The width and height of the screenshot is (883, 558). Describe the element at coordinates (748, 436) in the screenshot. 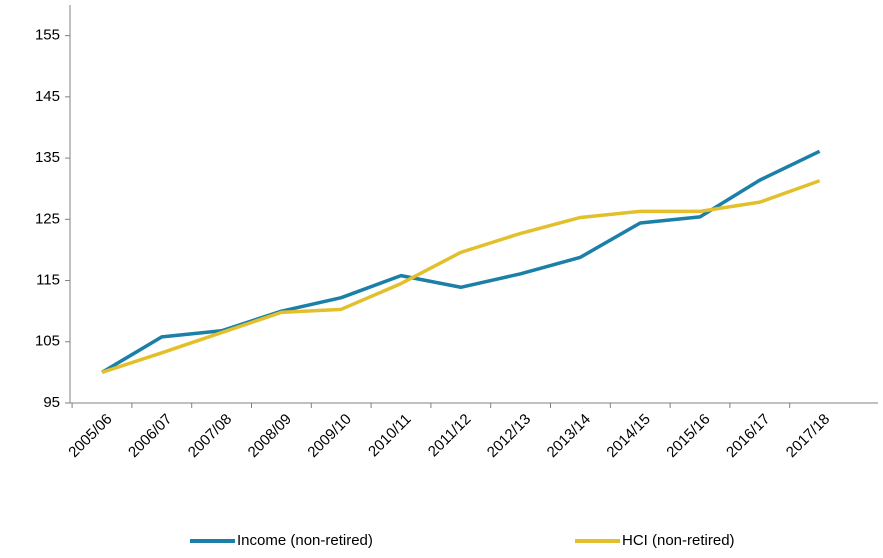

I see `x-tick-label: 2016/17` at that location.